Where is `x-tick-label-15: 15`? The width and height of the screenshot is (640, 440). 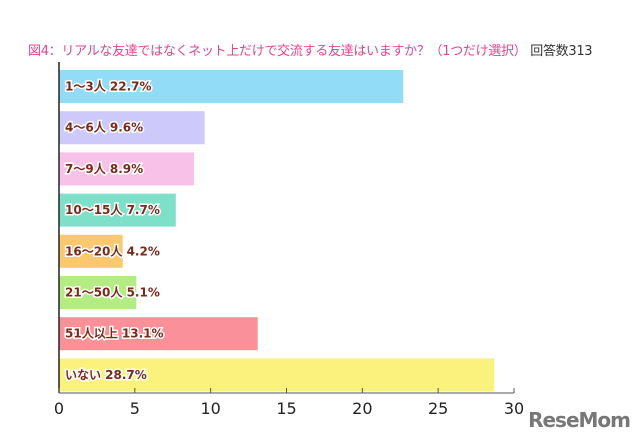 x-tick-label-15: 15 is located at coordinates (286, 408).